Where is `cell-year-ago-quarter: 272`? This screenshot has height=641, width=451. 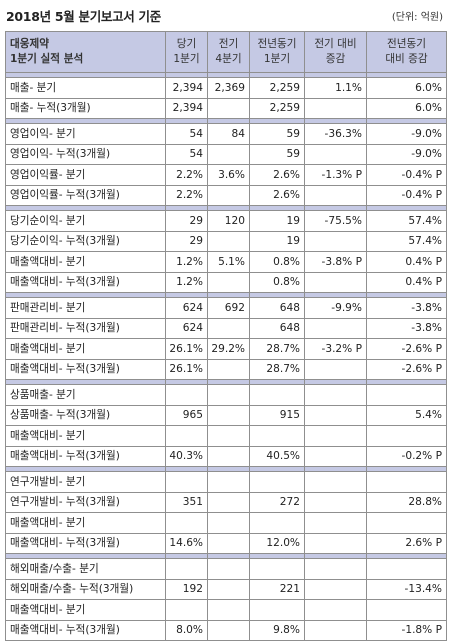
cell-year-ago-quarter: 272 is located at coordinates (277, 502).